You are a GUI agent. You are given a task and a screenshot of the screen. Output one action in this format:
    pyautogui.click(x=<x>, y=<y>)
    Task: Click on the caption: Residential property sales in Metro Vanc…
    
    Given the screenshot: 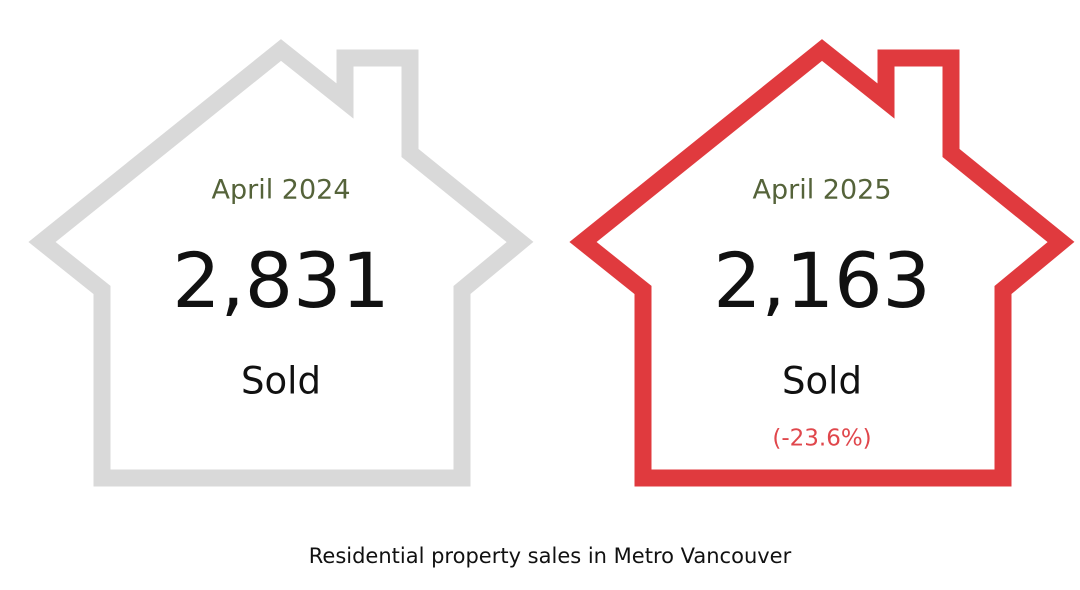 What is the action you would take?
    pyautogui.click(x=550, y=556)
    